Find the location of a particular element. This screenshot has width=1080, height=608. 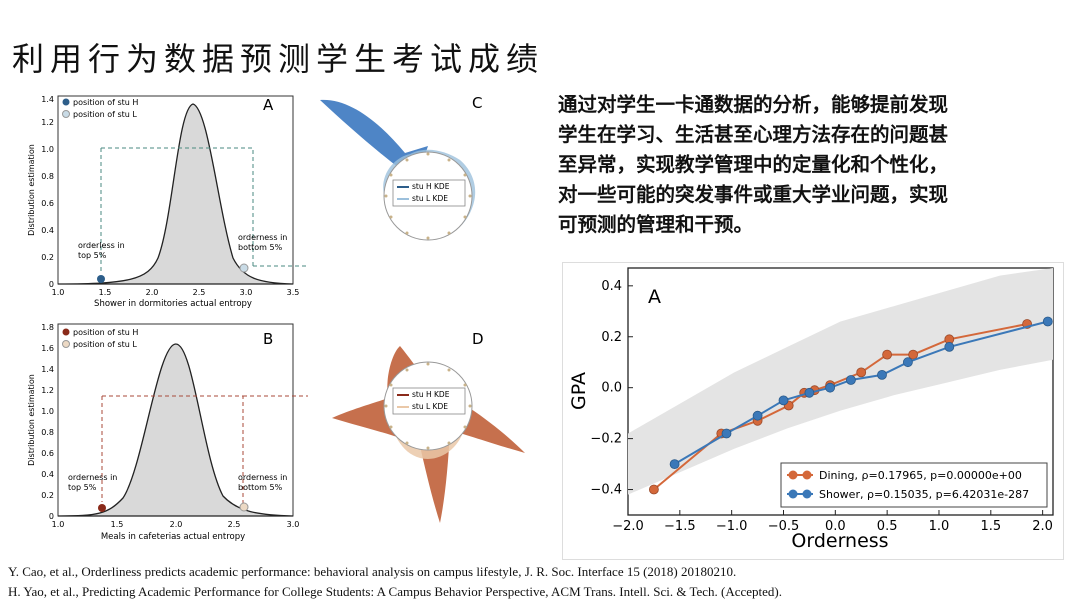

y-tick-label: 0.2 is located at coordinates (611, 337).